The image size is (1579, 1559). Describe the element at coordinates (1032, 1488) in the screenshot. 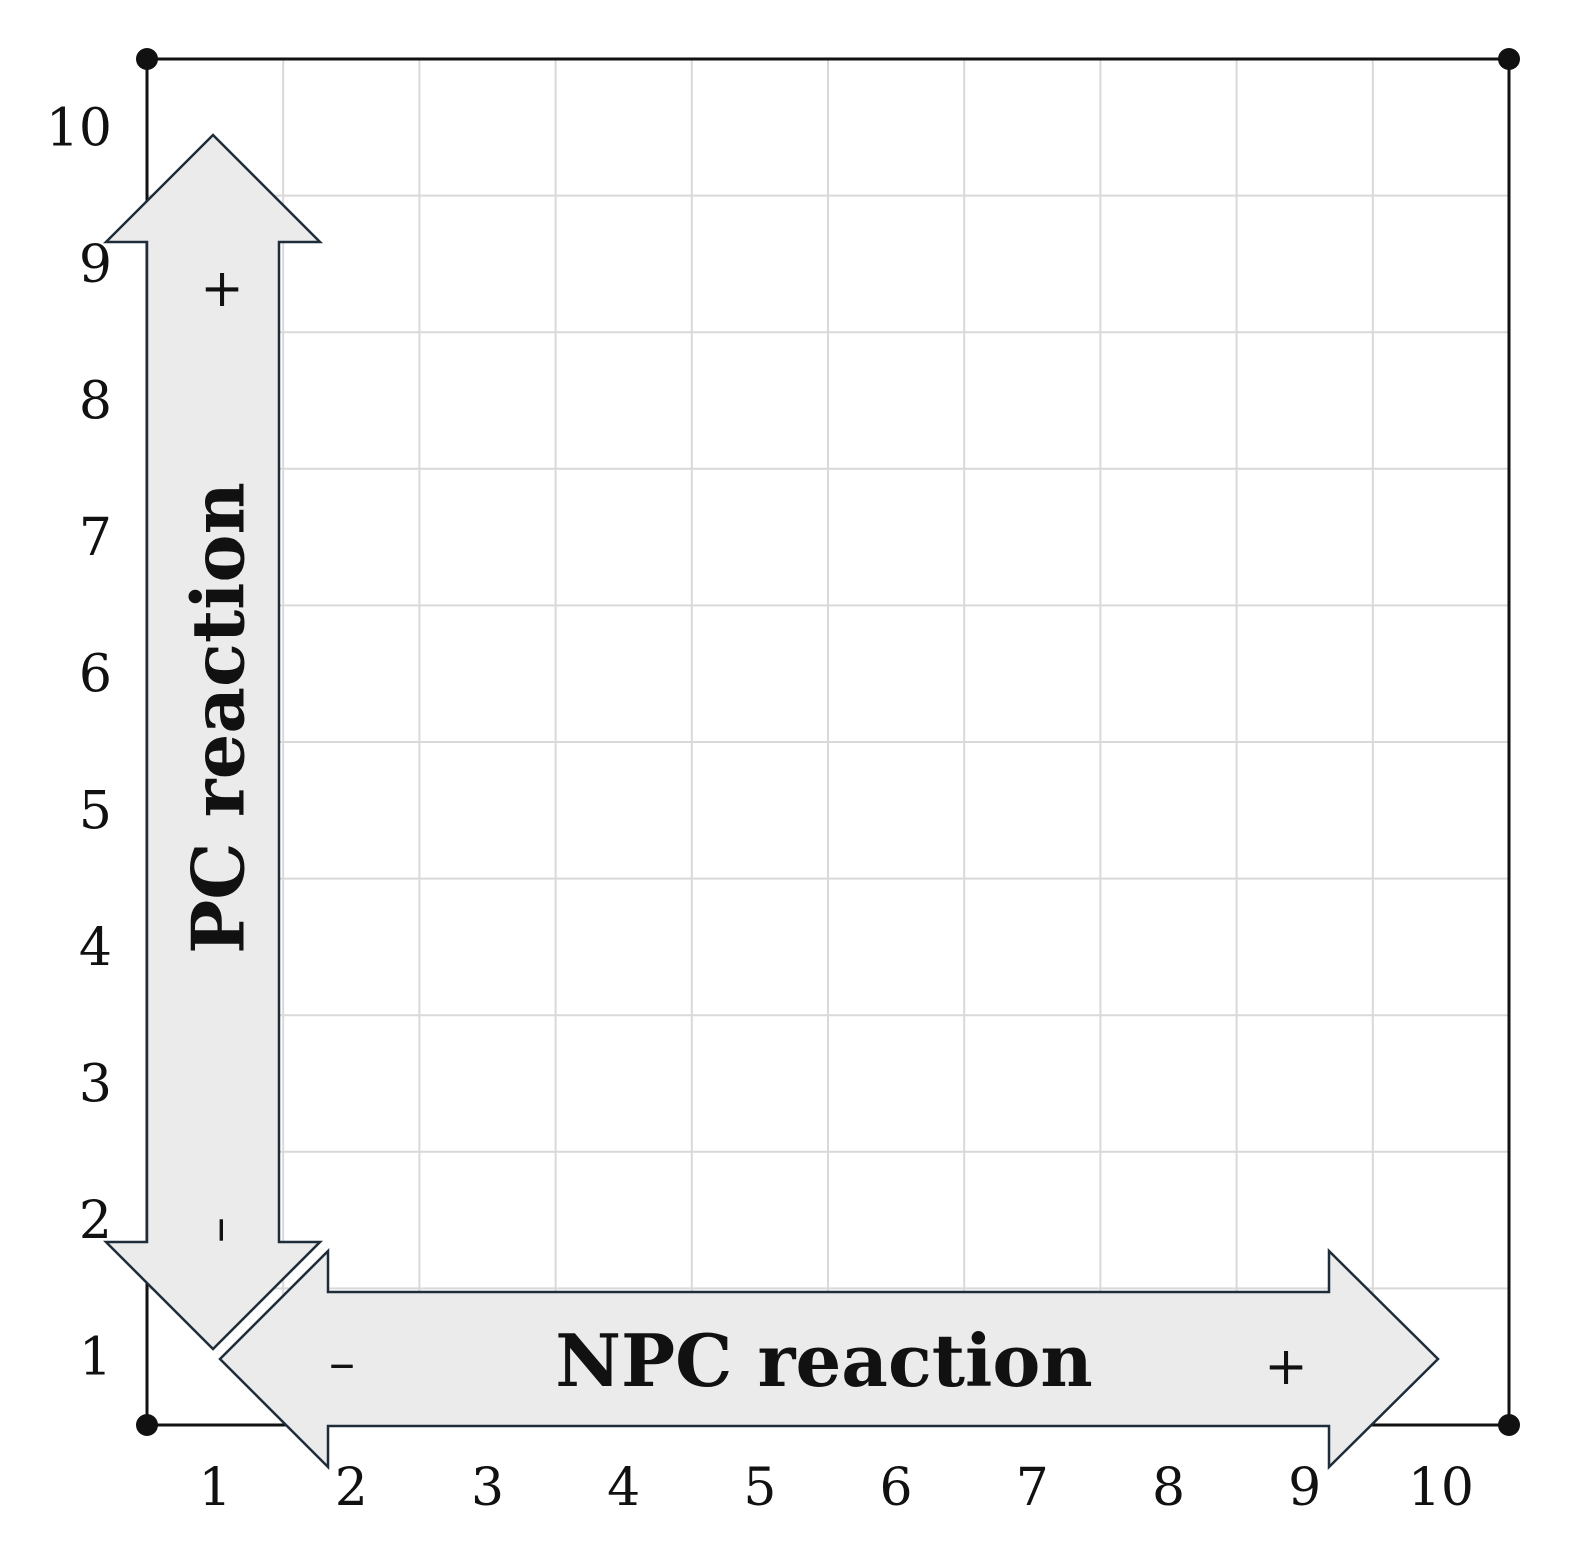

I see `x-tick-label: 7` at that location.